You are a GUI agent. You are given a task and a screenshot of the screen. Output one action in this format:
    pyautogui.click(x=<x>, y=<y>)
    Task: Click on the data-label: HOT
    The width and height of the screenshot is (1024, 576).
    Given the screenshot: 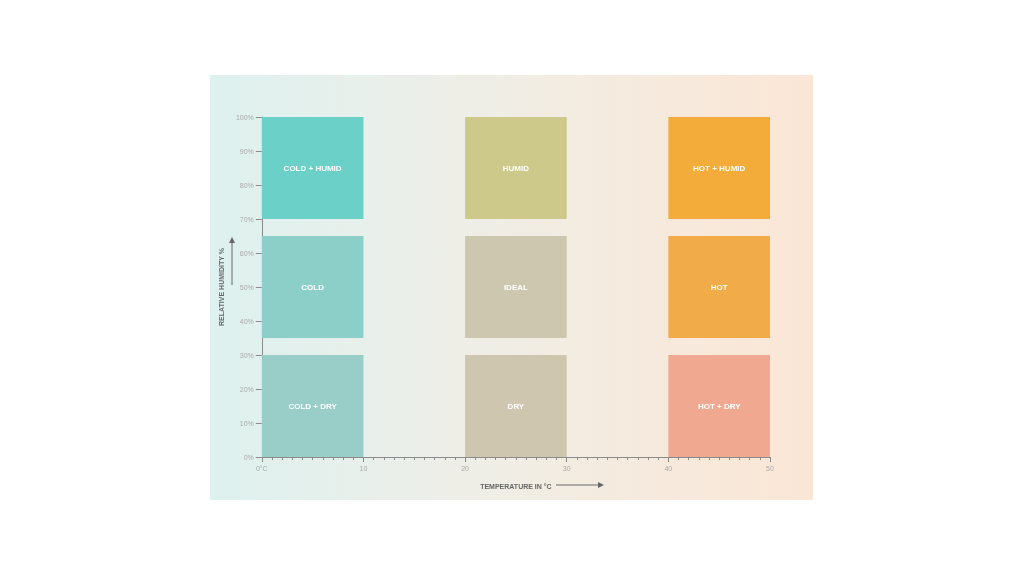 What is the action you would take?
    pyautogui.click(x=719, y=287)
    